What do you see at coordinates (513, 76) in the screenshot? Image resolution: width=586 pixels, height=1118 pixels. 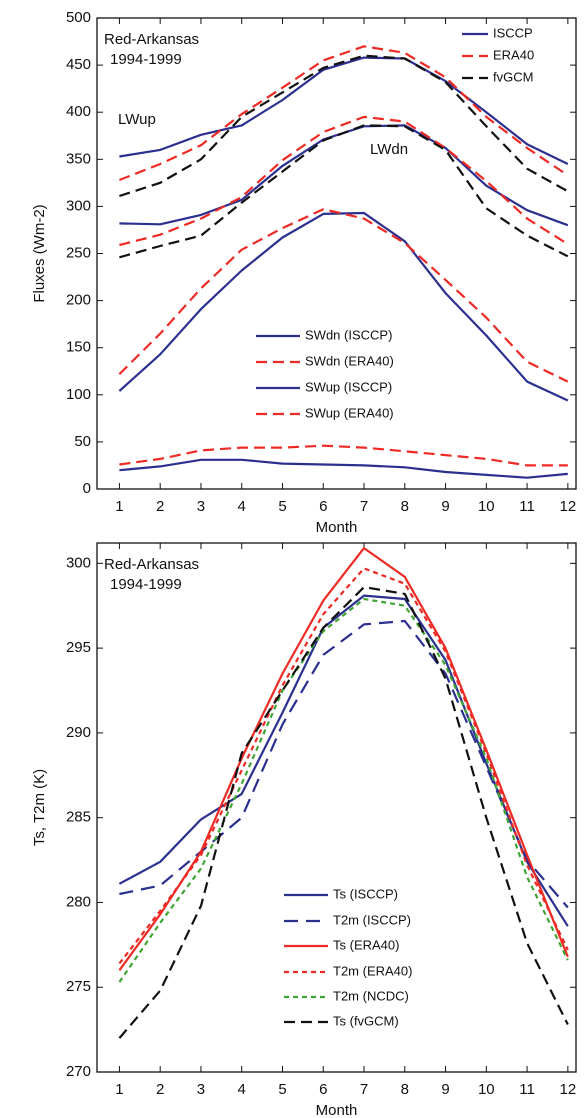 I see `legend-label: fvGCM` at bounding box center [513, 76].